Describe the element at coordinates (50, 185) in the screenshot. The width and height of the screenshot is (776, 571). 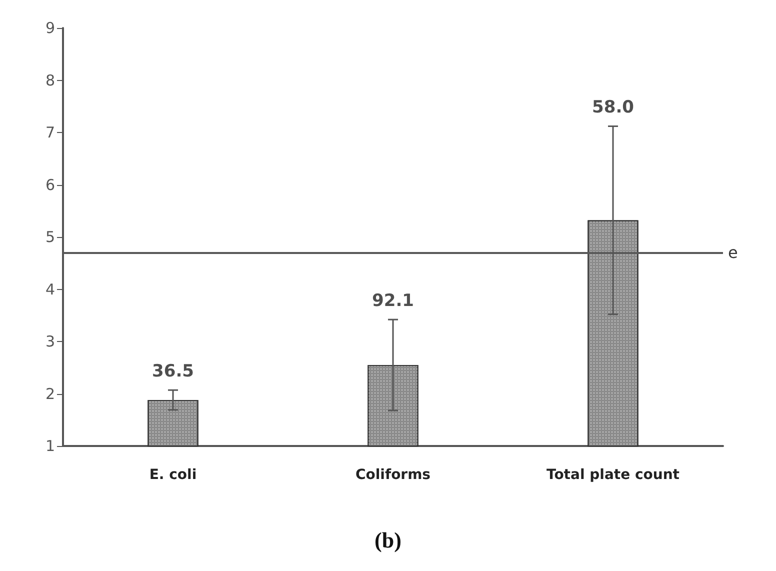
I see `y-tick-label: 6` at that location.